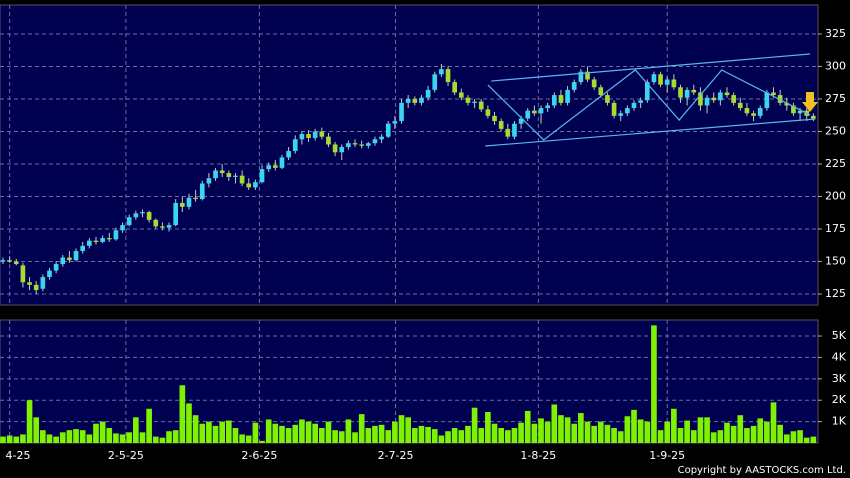  Describe the element at coordinates (835, 163) in the screenshot. I see `y-tick-label: 225` at that location.